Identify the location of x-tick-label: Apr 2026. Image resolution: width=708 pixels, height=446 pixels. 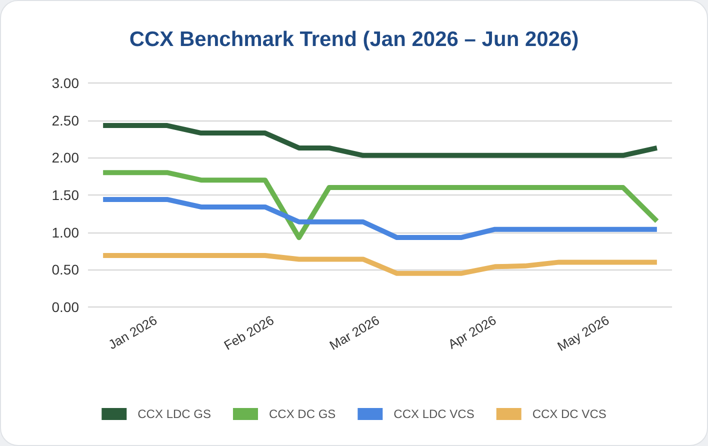
(472, 332).